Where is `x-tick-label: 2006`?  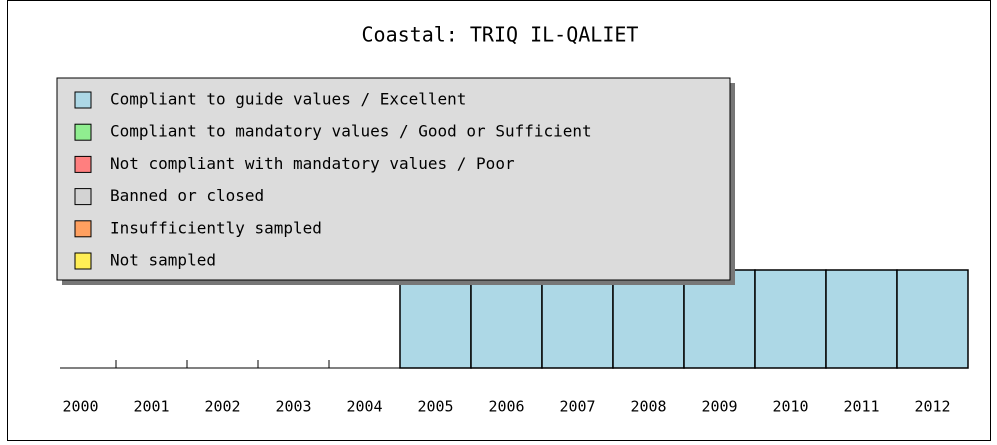
x-tick-label: 2006 is located at coordinates (506, 407).